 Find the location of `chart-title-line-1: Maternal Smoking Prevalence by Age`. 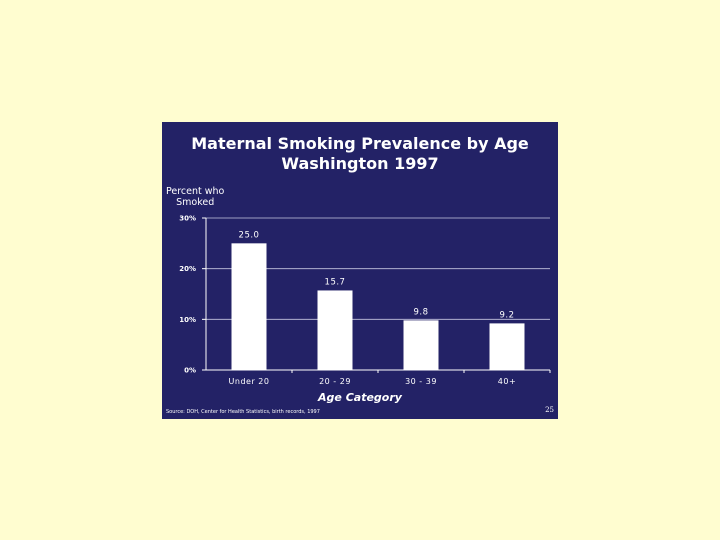

chart-title-line-1: Maternal Smoking Prevalence by Age is located at coordinates (360, 143).